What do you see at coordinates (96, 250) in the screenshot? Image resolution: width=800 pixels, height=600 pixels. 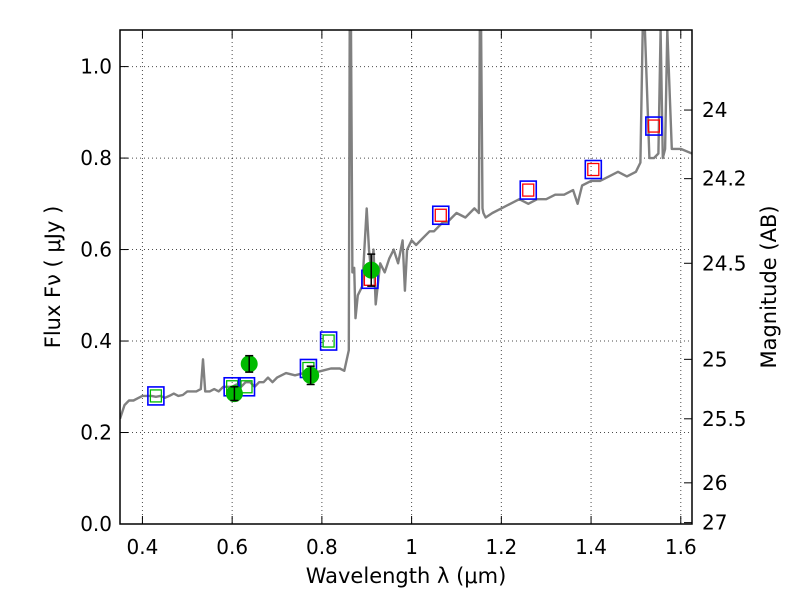 I see `y-tick-label: 0.6` at bounding box center [96, 250].